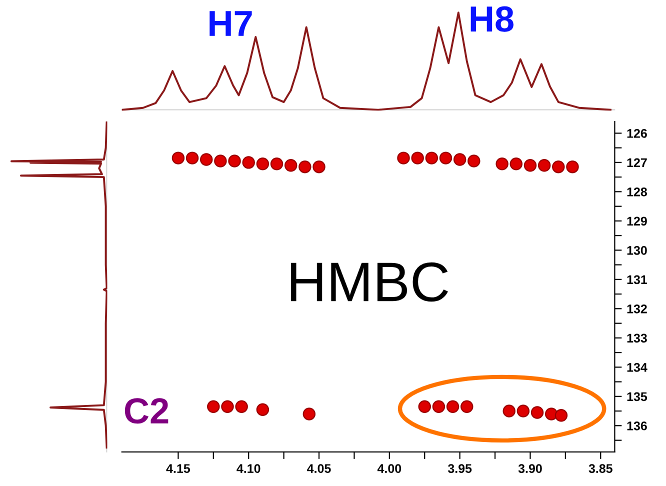 Image resolution: width=666 pixels, height=486 pixels. Describe the element at coordinates (637, 133) in the screenshot. I see `y-tick-label: 126` at that location.